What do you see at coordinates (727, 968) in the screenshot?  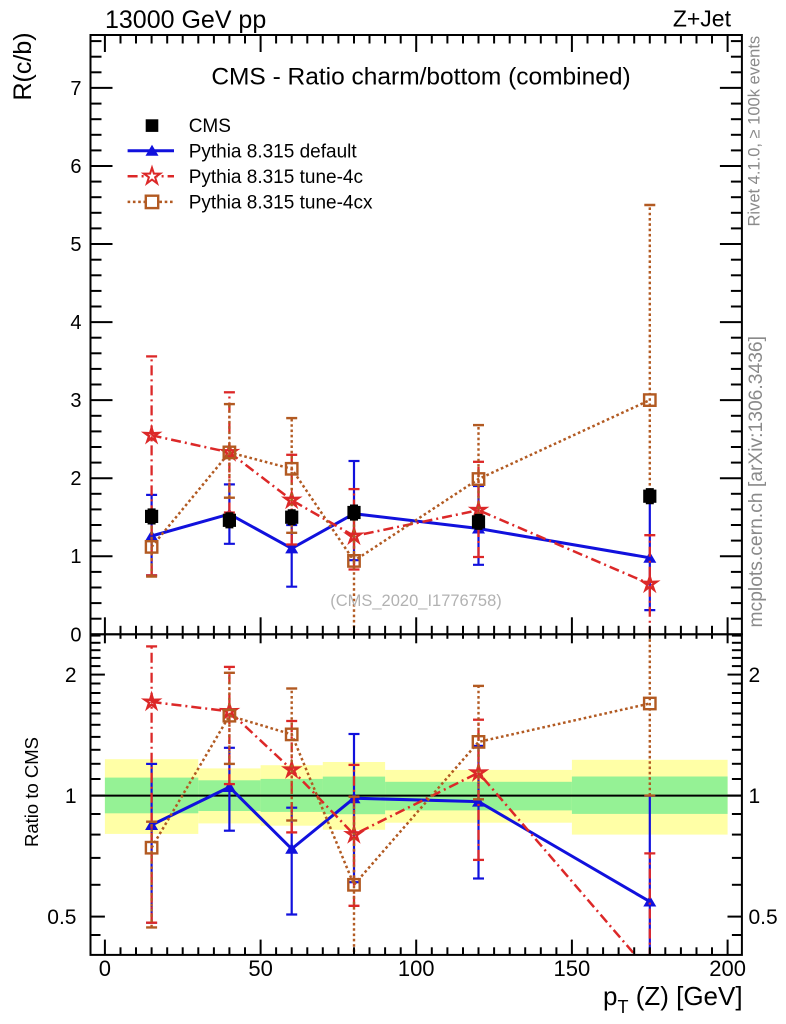 I see `svg-text: 200` at bounding box center [727, 968].